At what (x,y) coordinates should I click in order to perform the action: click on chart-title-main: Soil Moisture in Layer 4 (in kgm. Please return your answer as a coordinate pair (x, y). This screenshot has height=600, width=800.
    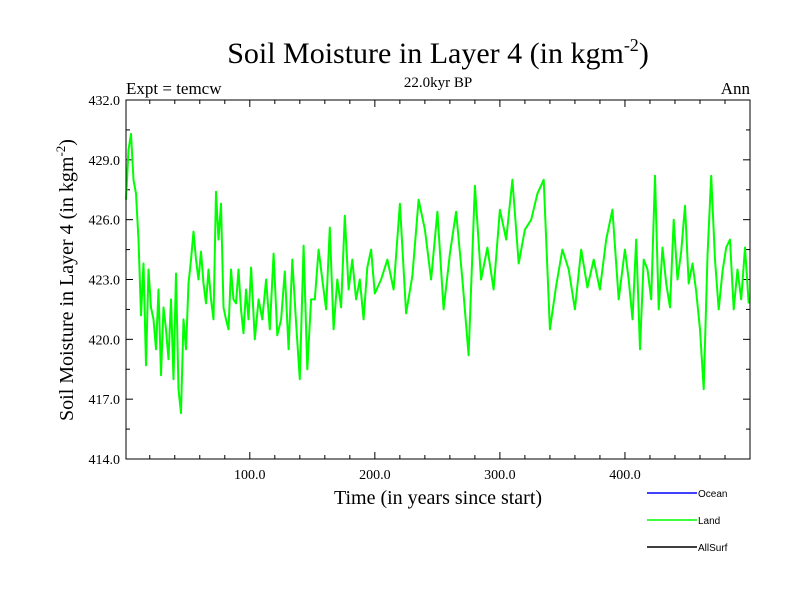
    Looking at the image, I should click on (425, 53).